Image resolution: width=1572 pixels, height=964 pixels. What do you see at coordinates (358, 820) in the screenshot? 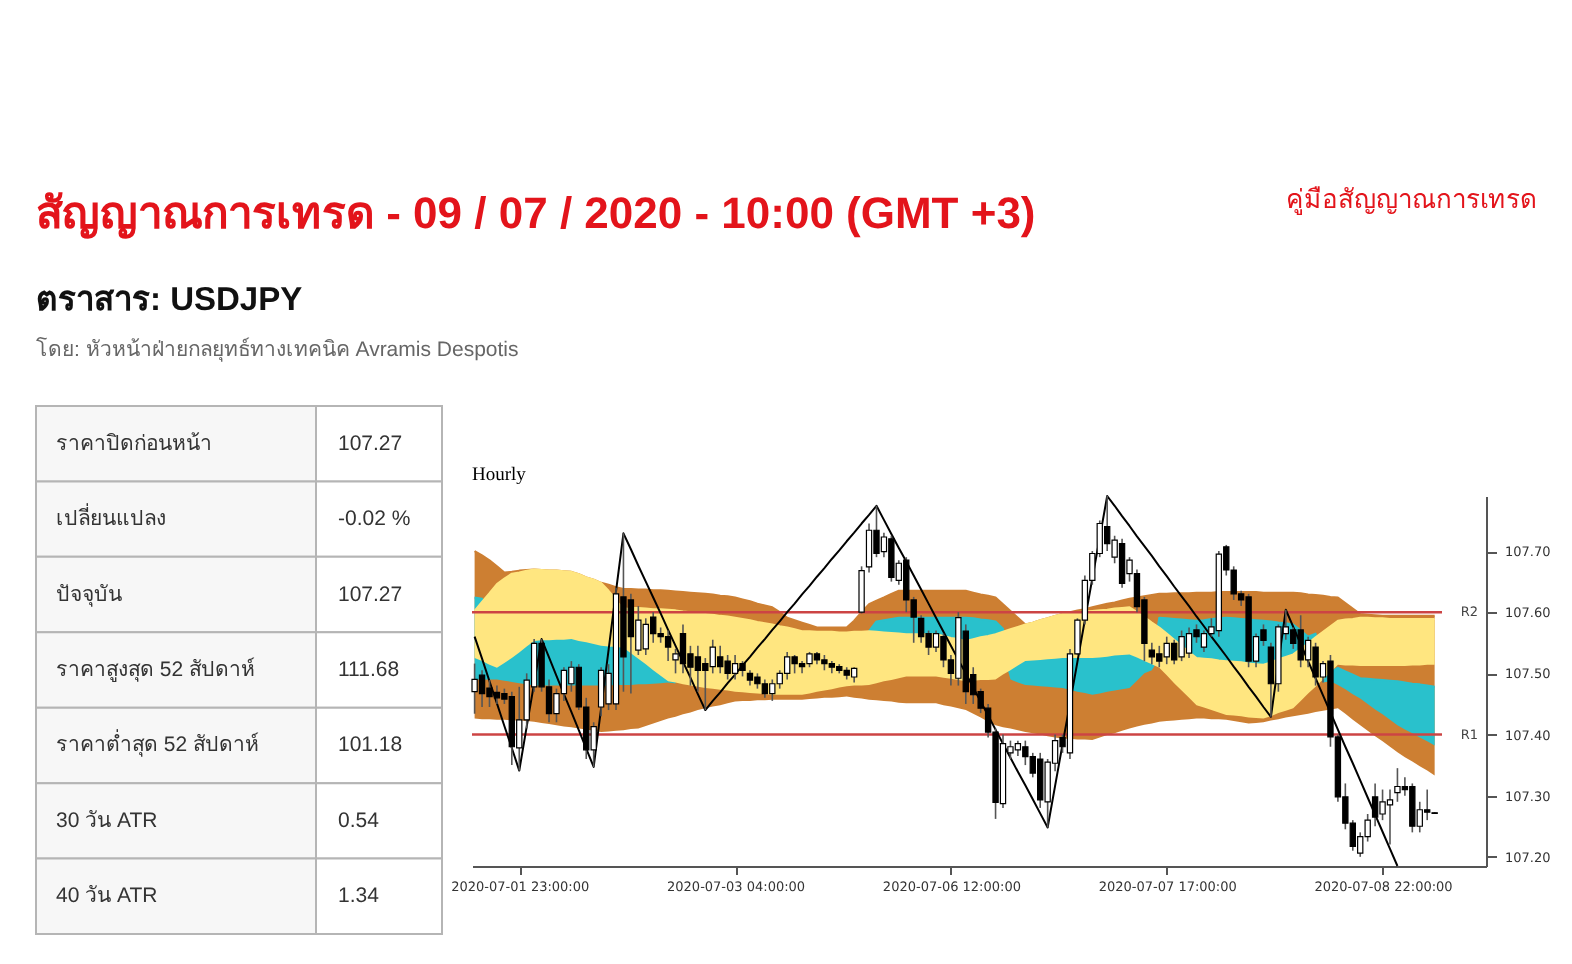
I see `text: 0.54` at bounding box center [358, 820].